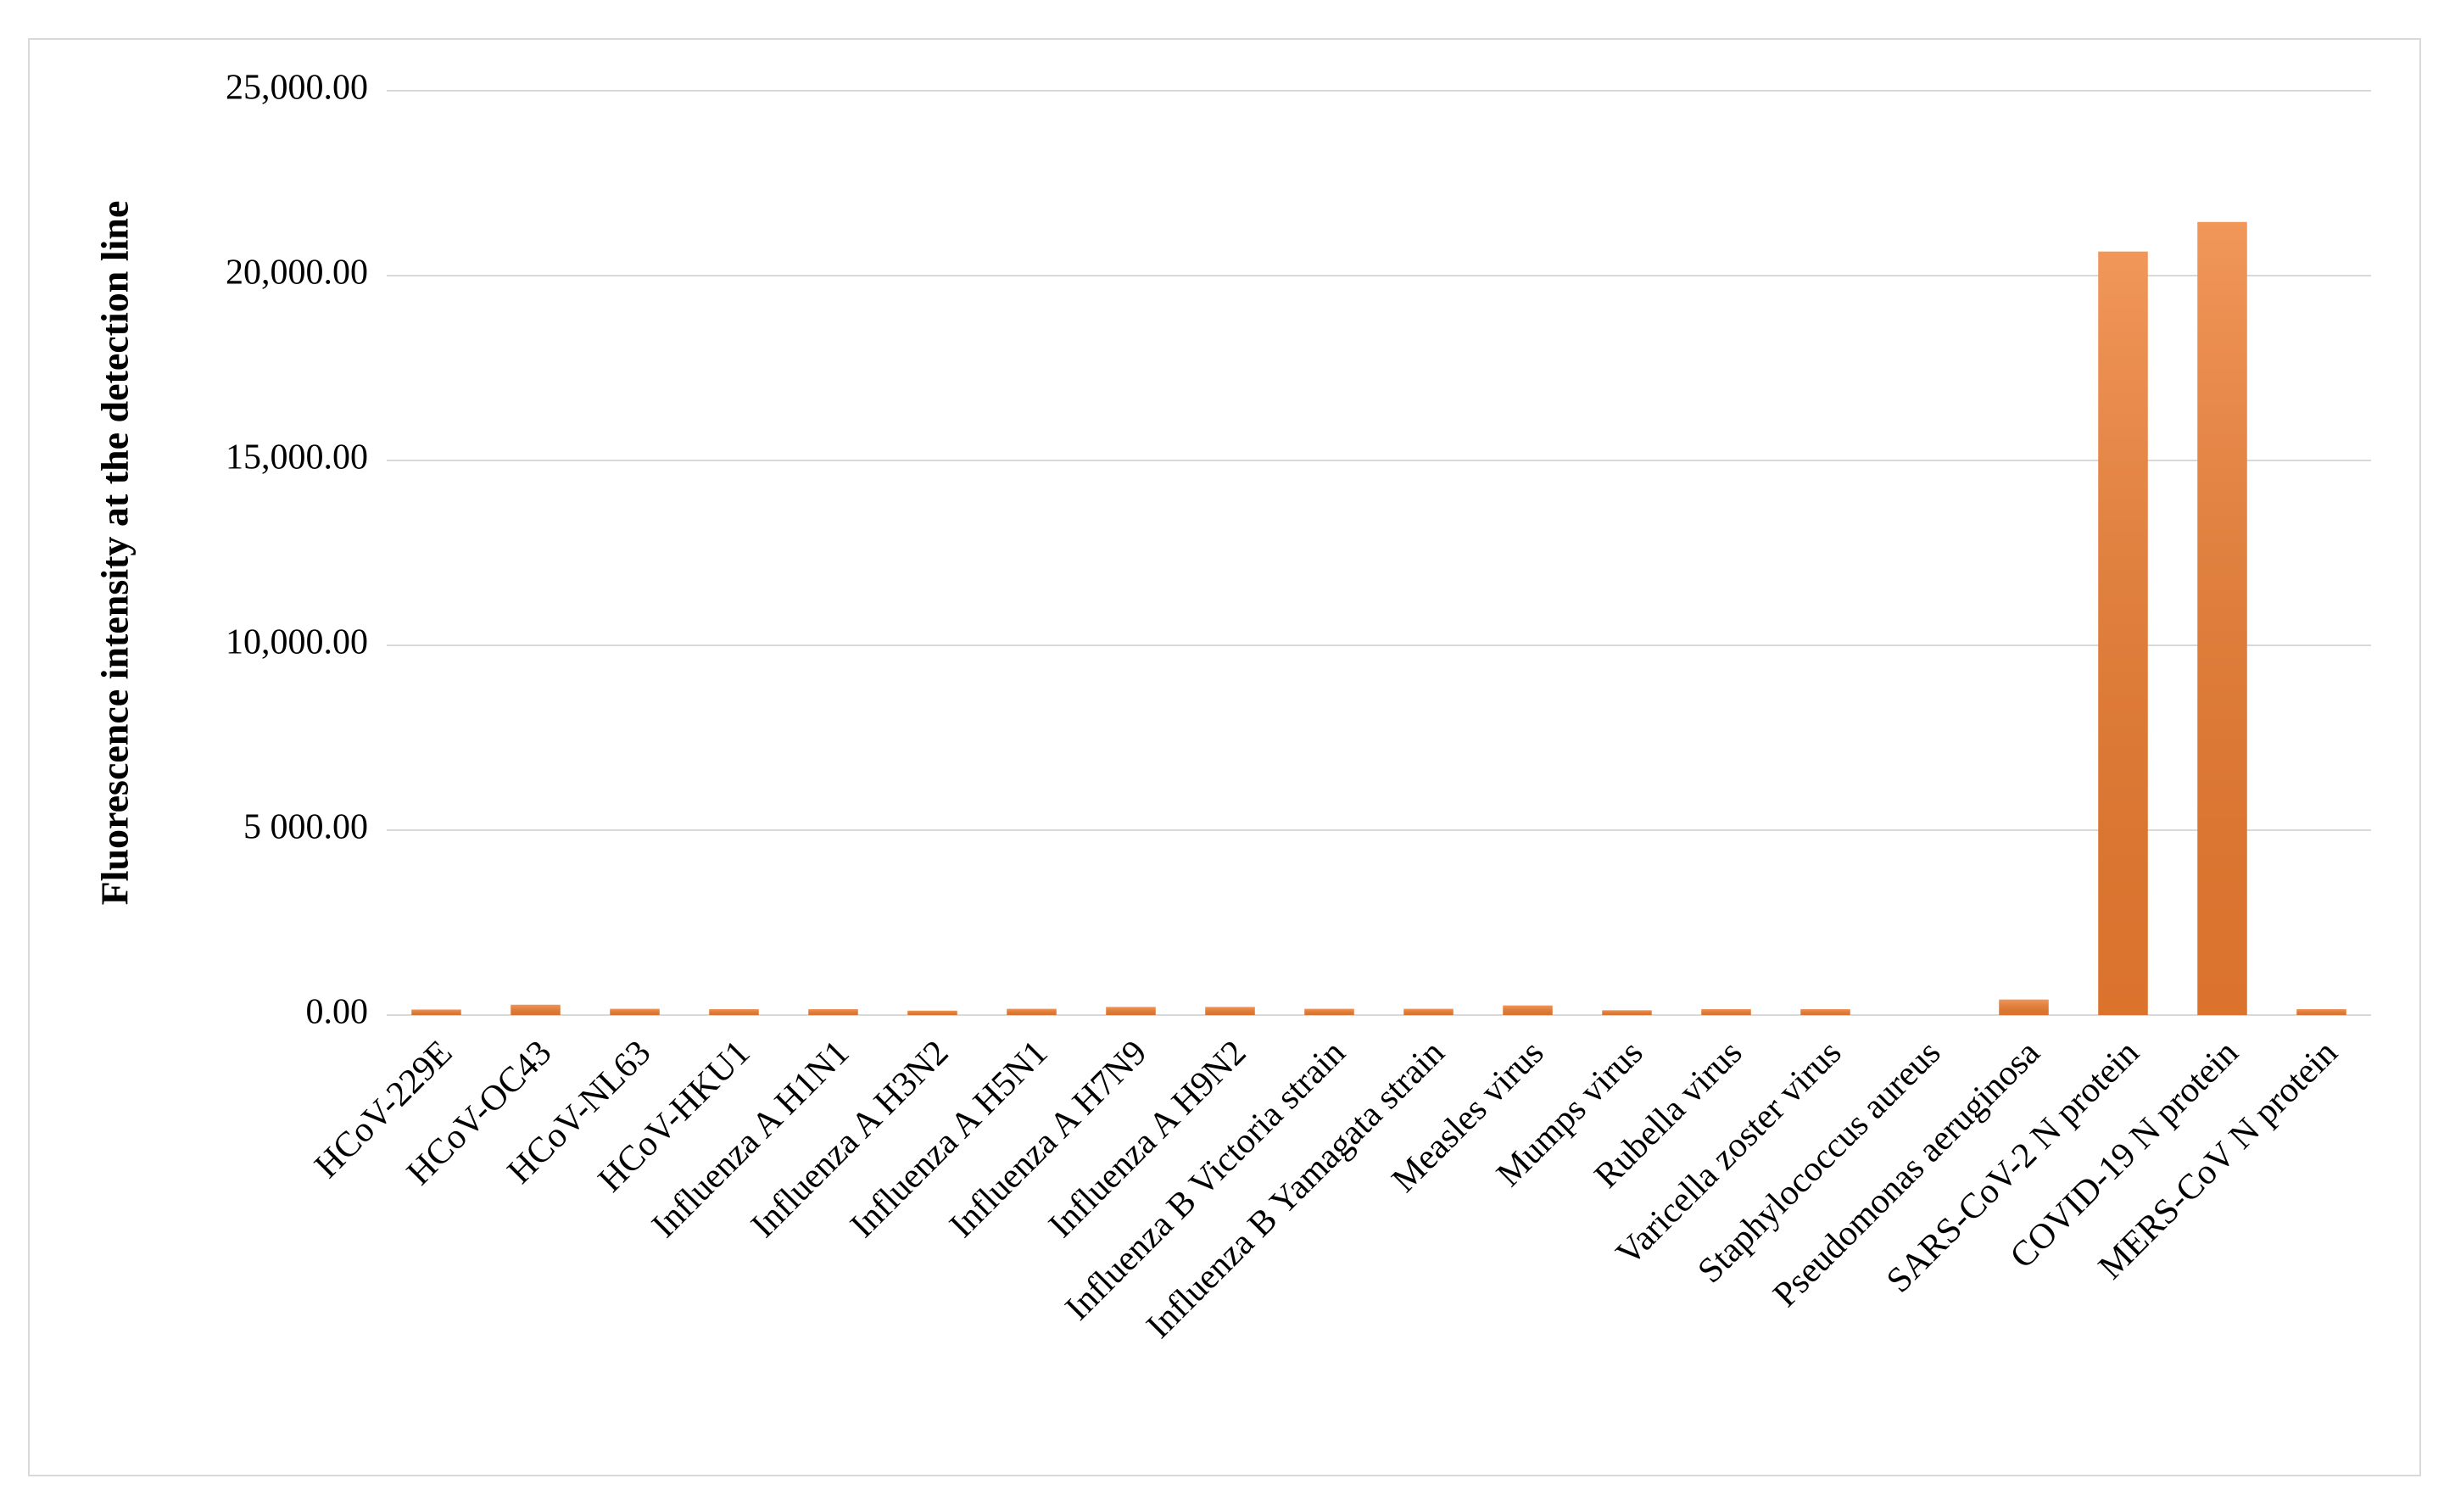  What do you see at coordinates (337, 1012) in the screenshot?
I see `y-tick-label: 0.00` at bounding box center [337, 1012].